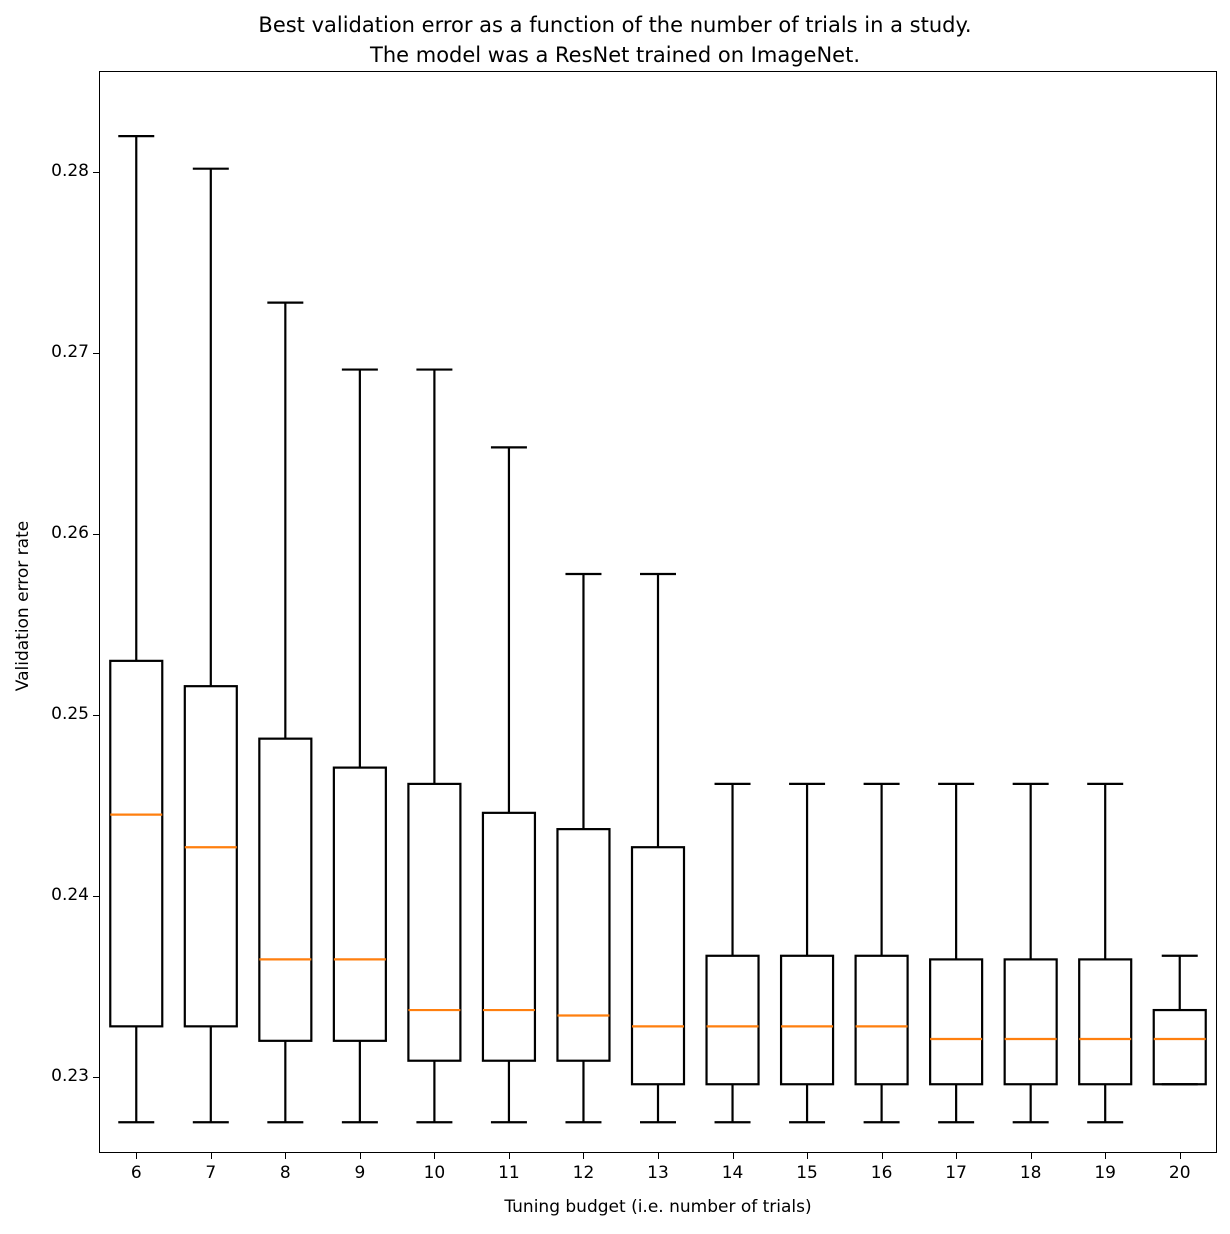 This screenshot has width=1230, height=1234. I want to click on y-axis-tick-labels: 0.23 0.24 0.25 0.26 0.27 0.28, so click(44, 612).